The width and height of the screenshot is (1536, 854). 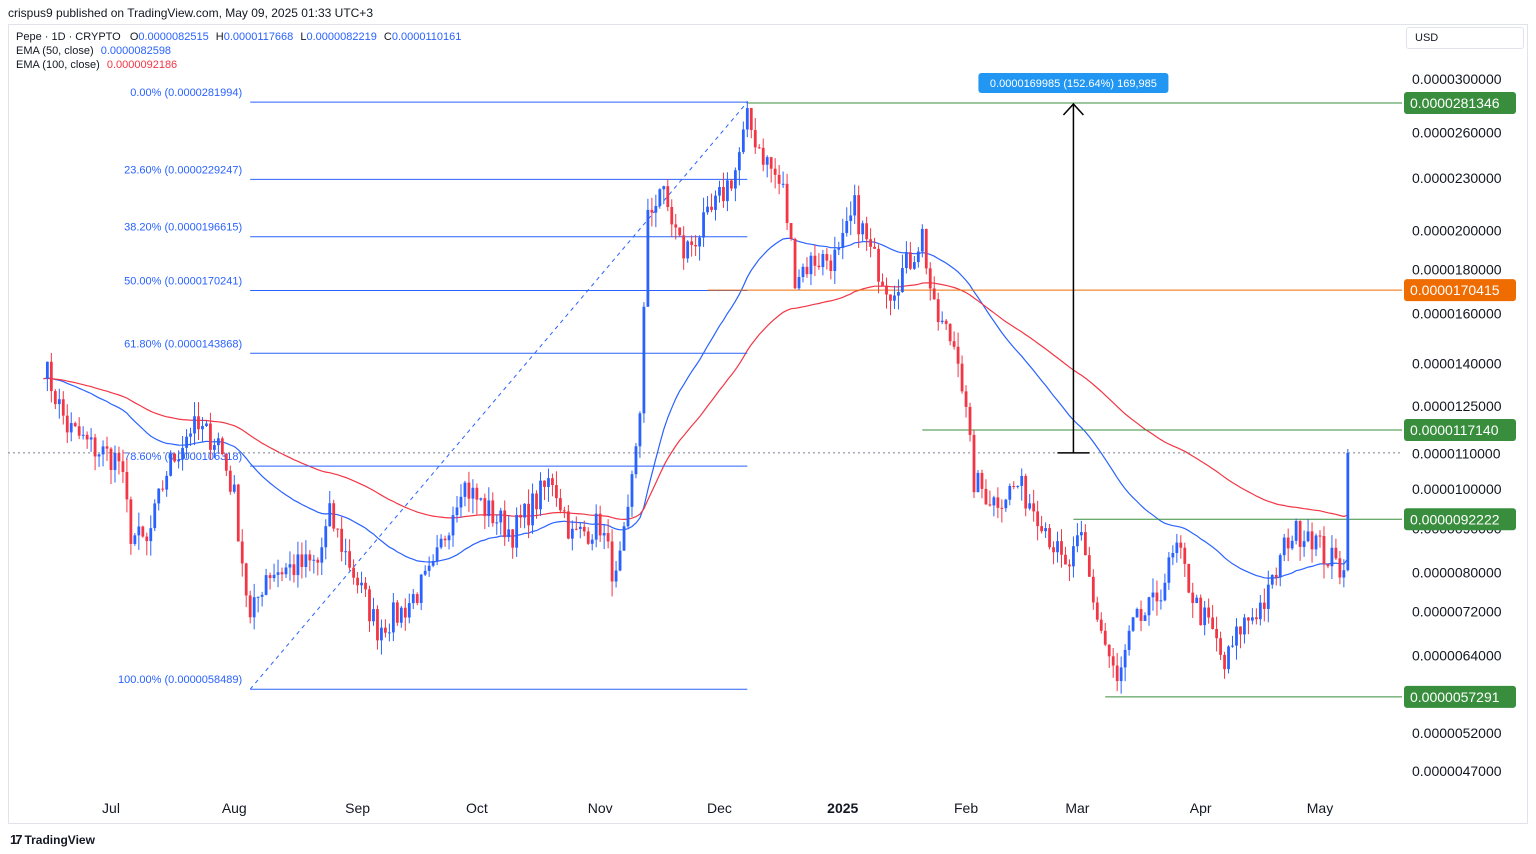 I want to click on currency-button: USD, so click(x=1465, y=38).